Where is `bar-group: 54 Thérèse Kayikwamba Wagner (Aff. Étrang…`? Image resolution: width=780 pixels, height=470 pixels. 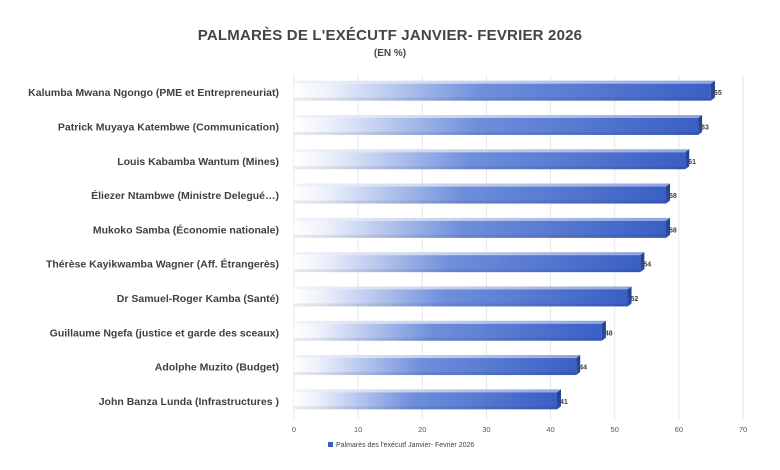
bar-group: 54 Thérèse Kayikwamba Wagner (Aff. Étrang… is located at coordinates (348, 262).